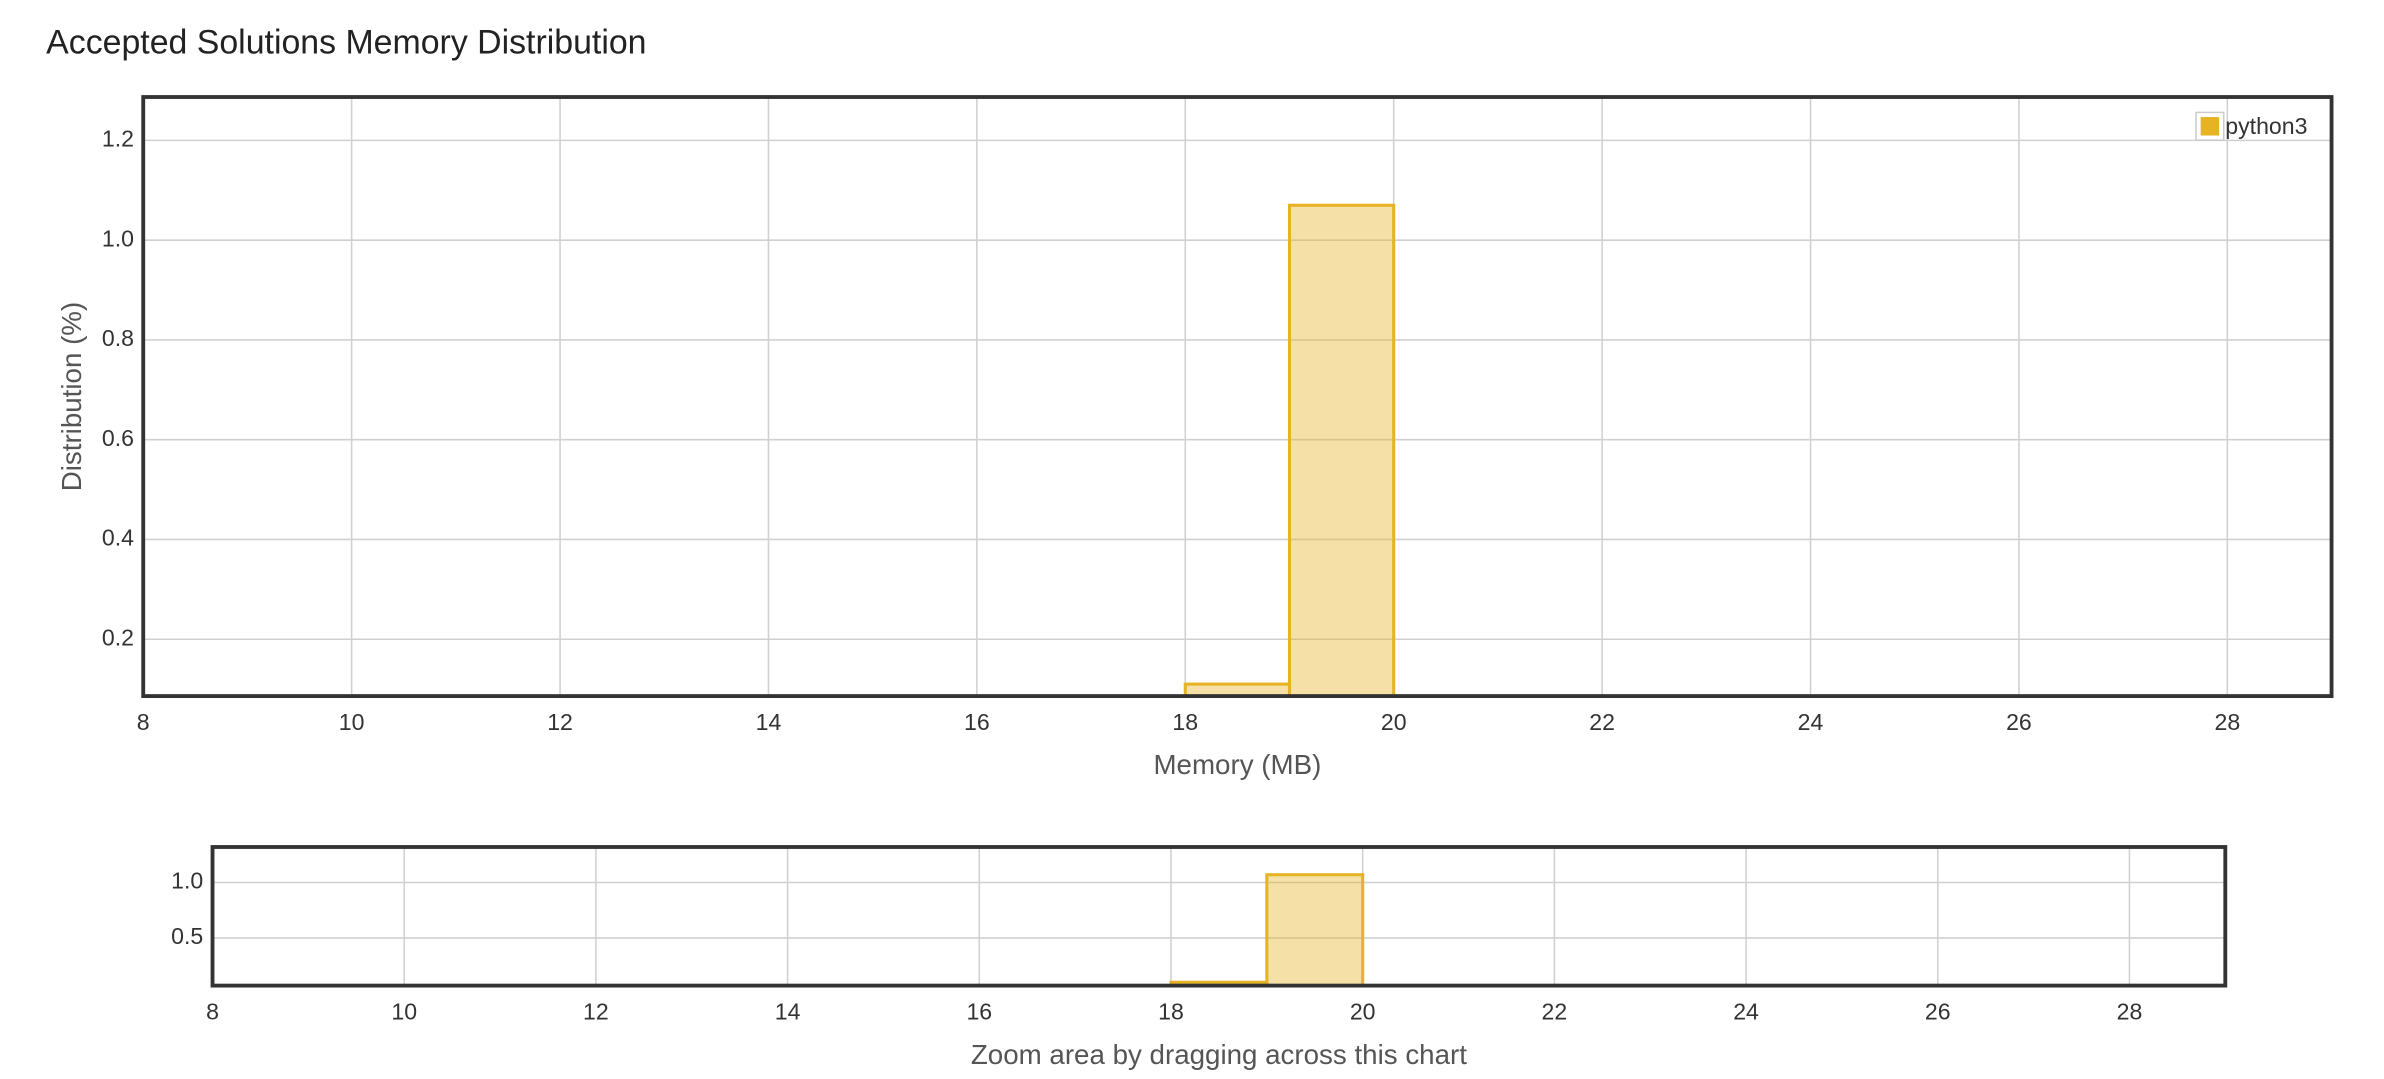  What do you see at coordinates (346, 43) in the screenshot?
I see `chart-title: Accepted Solutions Memory Distribution` at bounding box center [346, 43].